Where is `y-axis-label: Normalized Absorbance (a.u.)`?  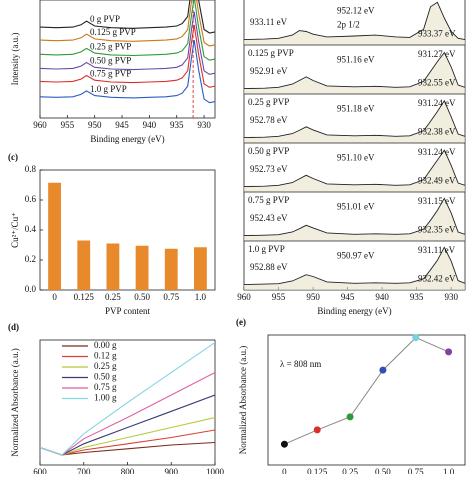 y-axis-label: Normalized Absorbance (a.u.) is located at coordinates (243, 400).